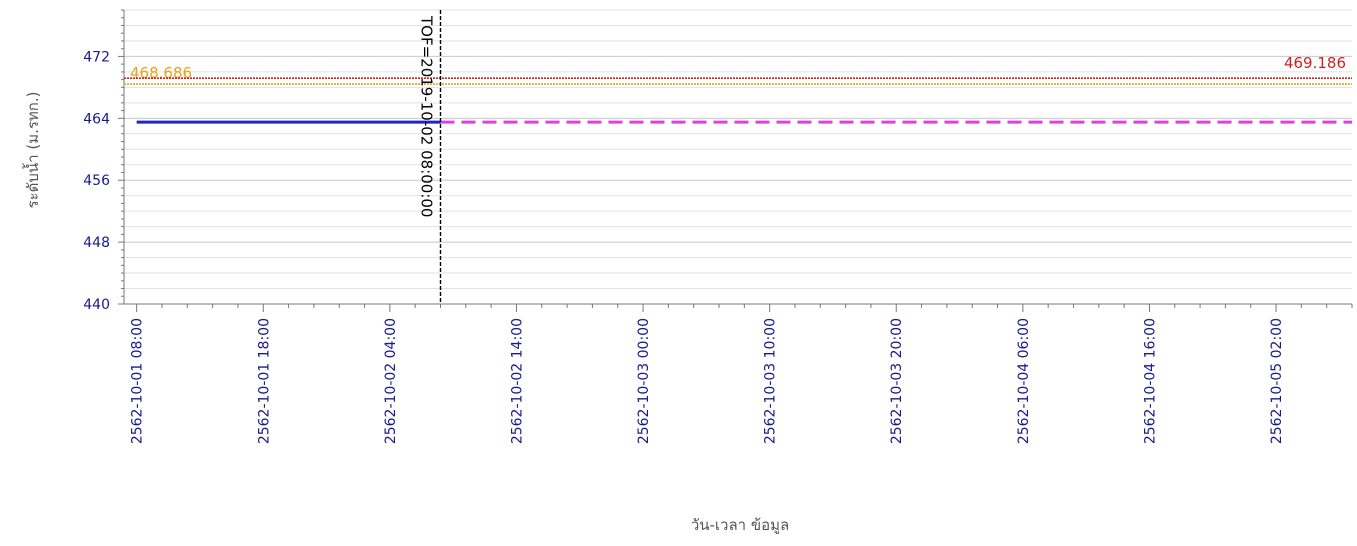  I want to click on x-tick-label: 2562-10-05 02:00, so click(1277, 381).